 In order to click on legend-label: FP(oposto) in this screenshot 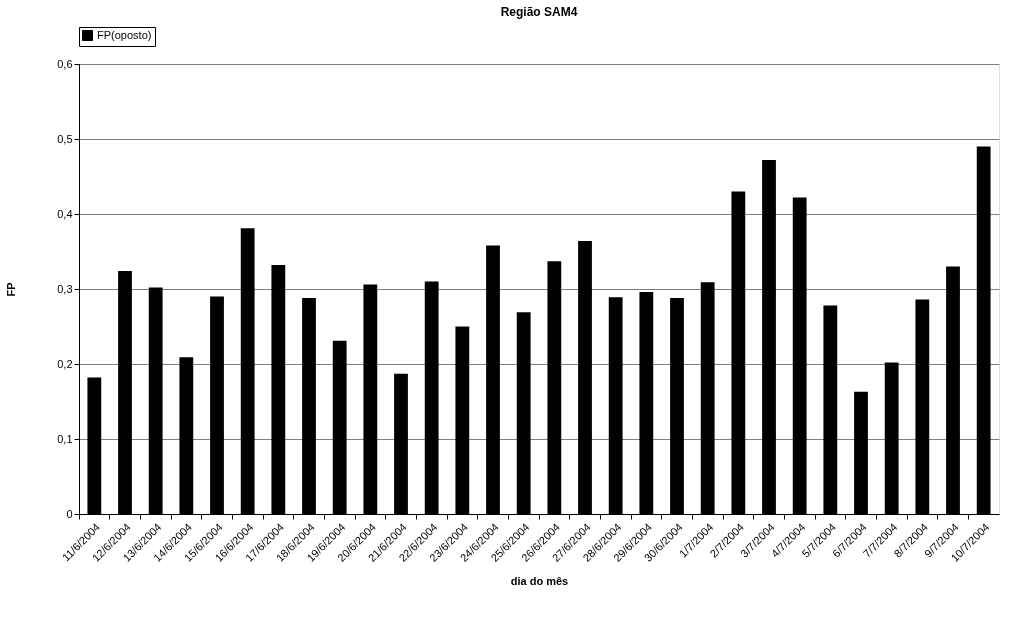, I will do `click(124, 34)`.